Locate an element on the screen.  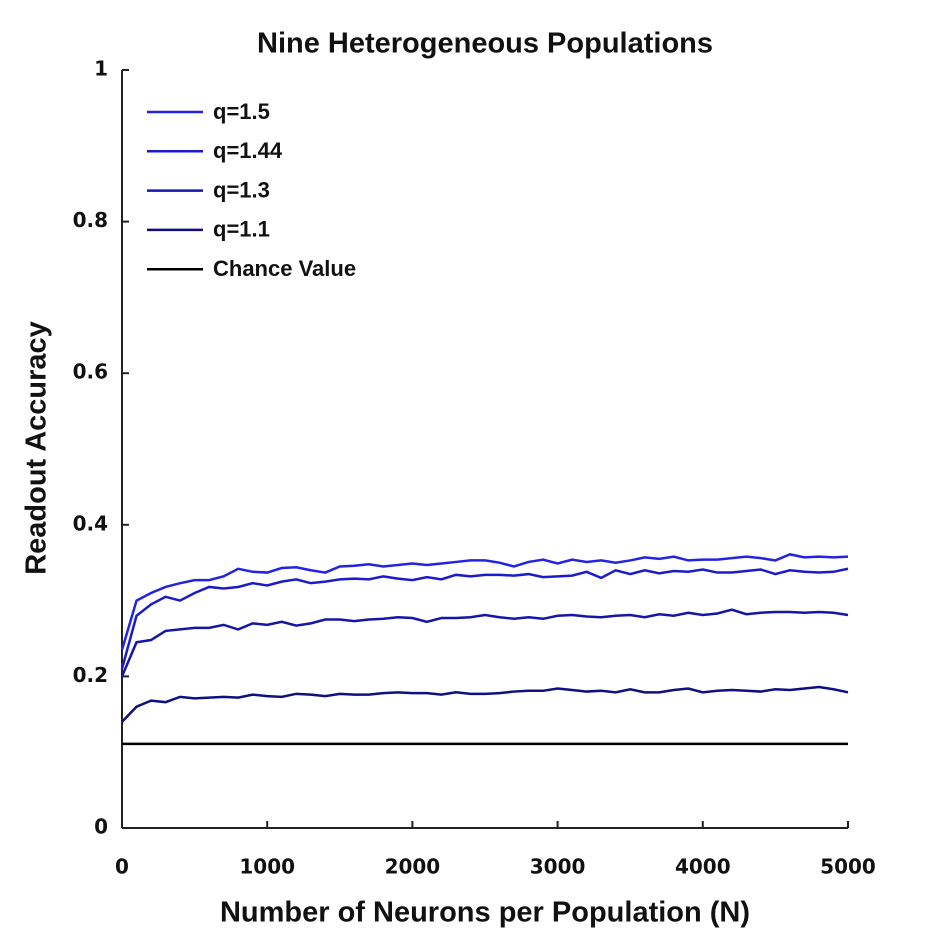
legend-label: q=1.3 is located at coordinates (241, 189).